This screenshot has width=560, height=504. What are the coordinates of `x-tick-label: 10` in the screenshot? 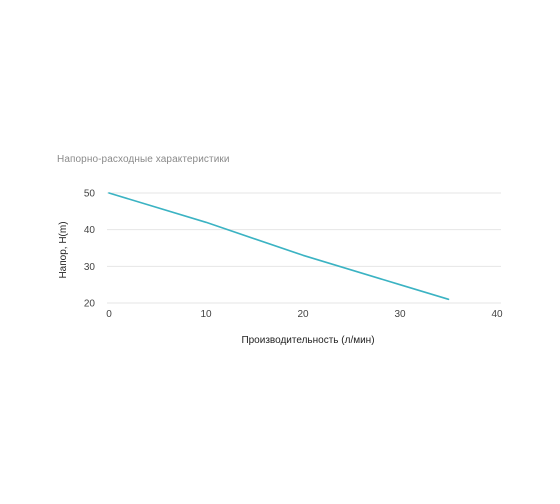 It's located at (206, 314).